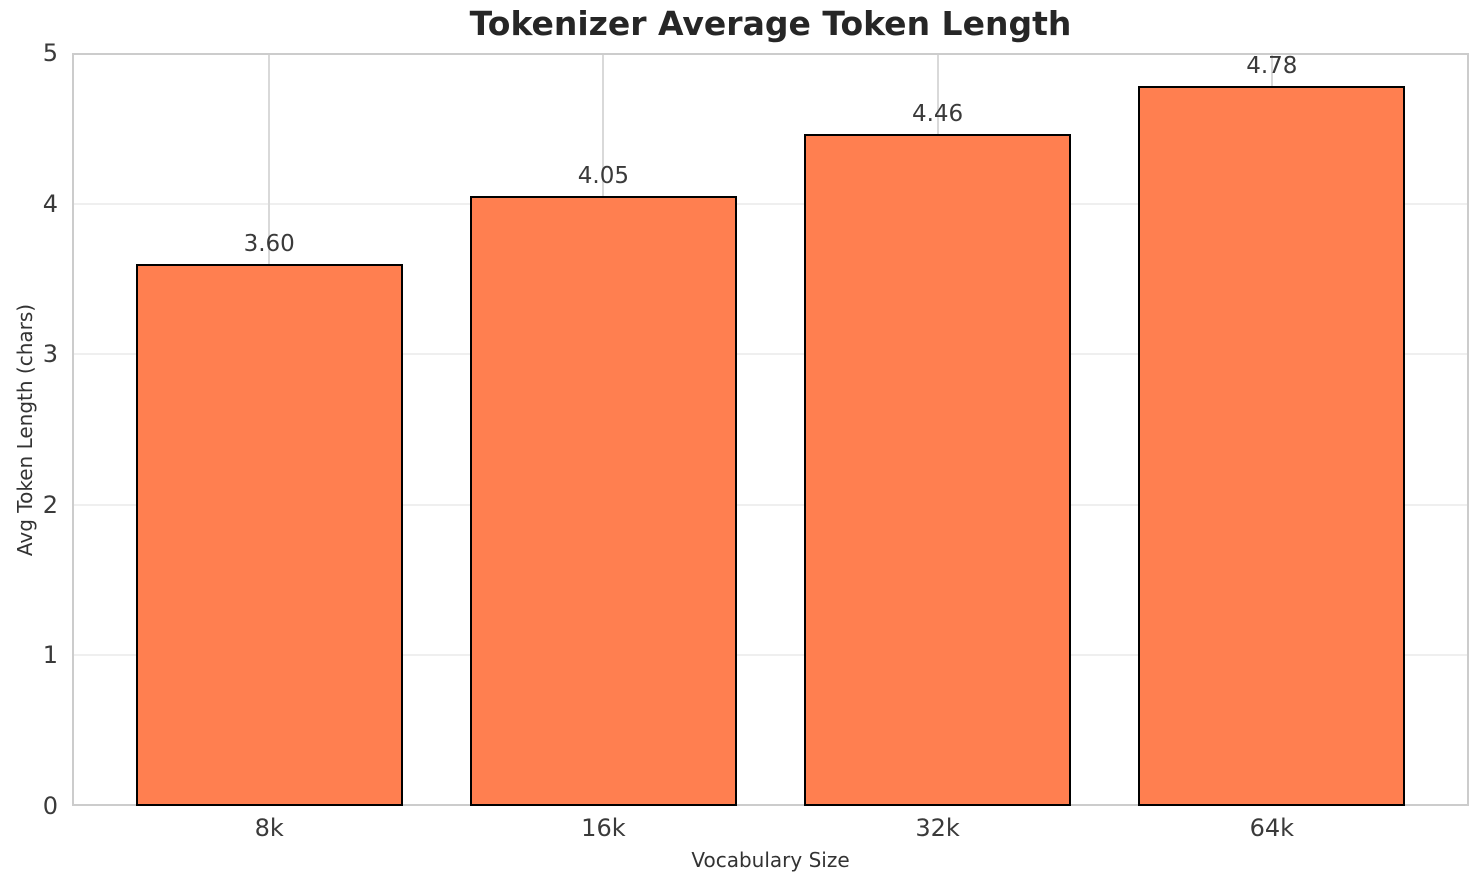 The width and height of the screenshot is (1483, 885). I want to click on bar-value-label: 4.78, so click(1272, 66).